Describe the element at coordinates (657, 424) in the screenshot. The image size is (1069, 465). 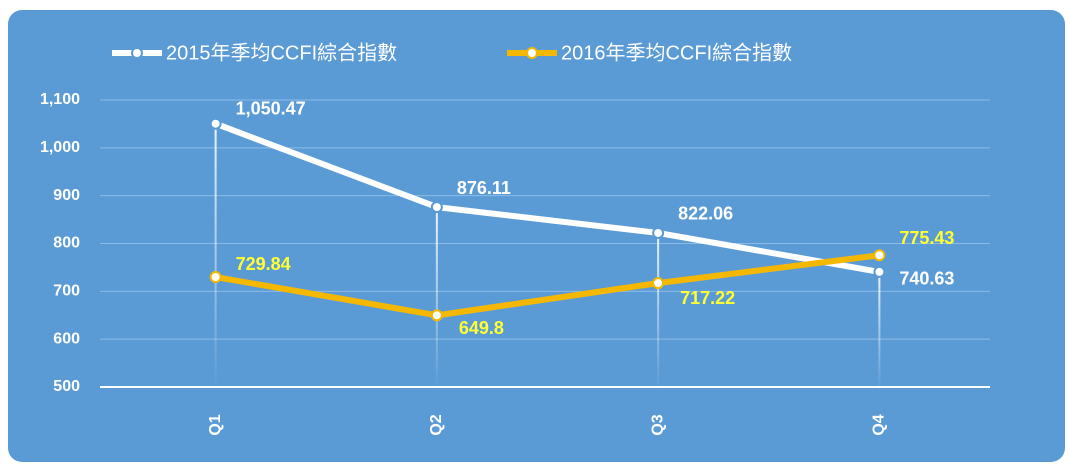
I see `x-tick-label: Q3` at that location.